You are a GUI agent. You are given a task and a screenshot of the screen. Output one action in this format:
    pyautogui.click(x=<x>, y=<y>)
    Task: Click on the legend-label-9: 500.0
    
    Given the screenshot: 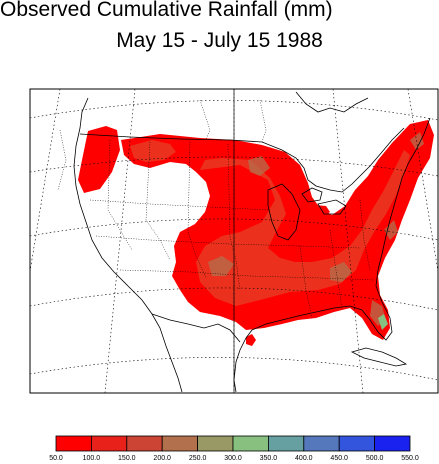 What is the action you would take?
    pyautogui.click(x=375, y=458)
    